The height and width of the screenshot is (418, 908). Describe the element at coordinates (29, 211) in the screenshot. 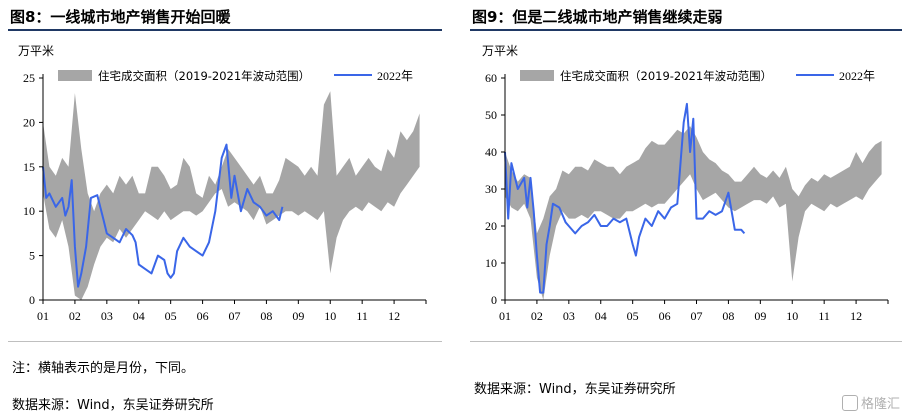

I see `left-y-tick-label: 10` at that location.